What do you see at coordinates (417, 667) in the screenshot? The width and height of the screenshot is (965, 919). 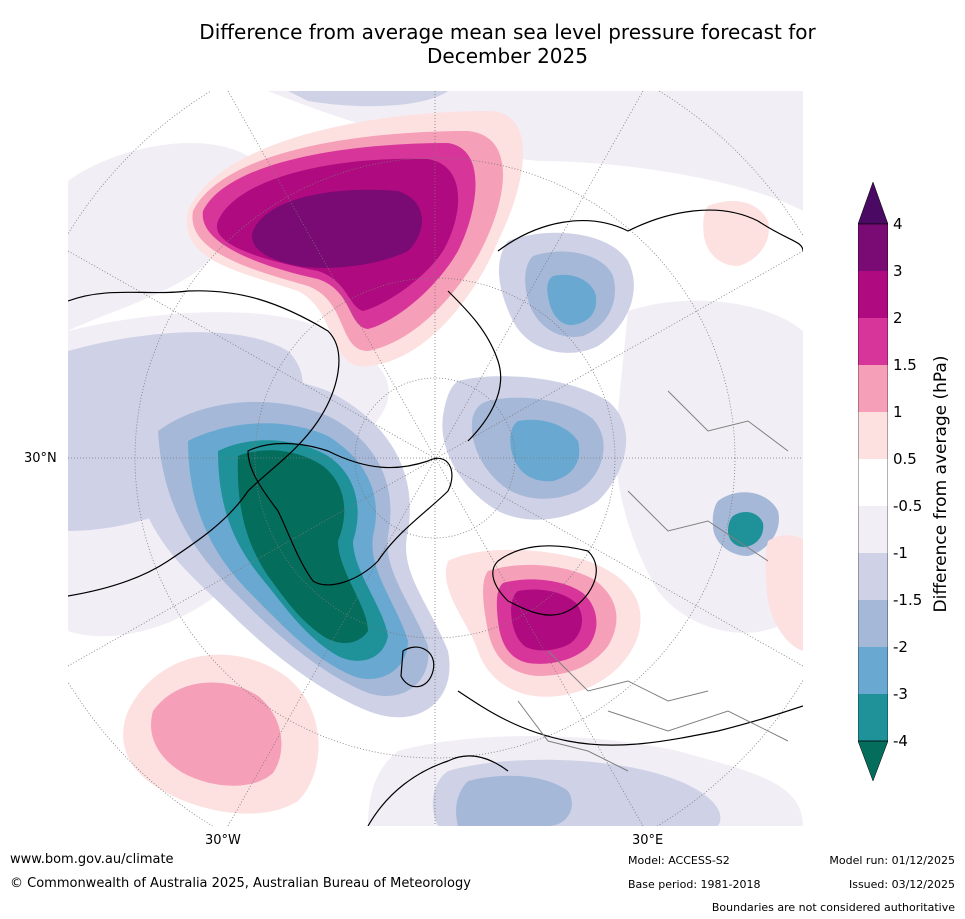 I see `british-isles-coast` at bounding box center [417, 667].